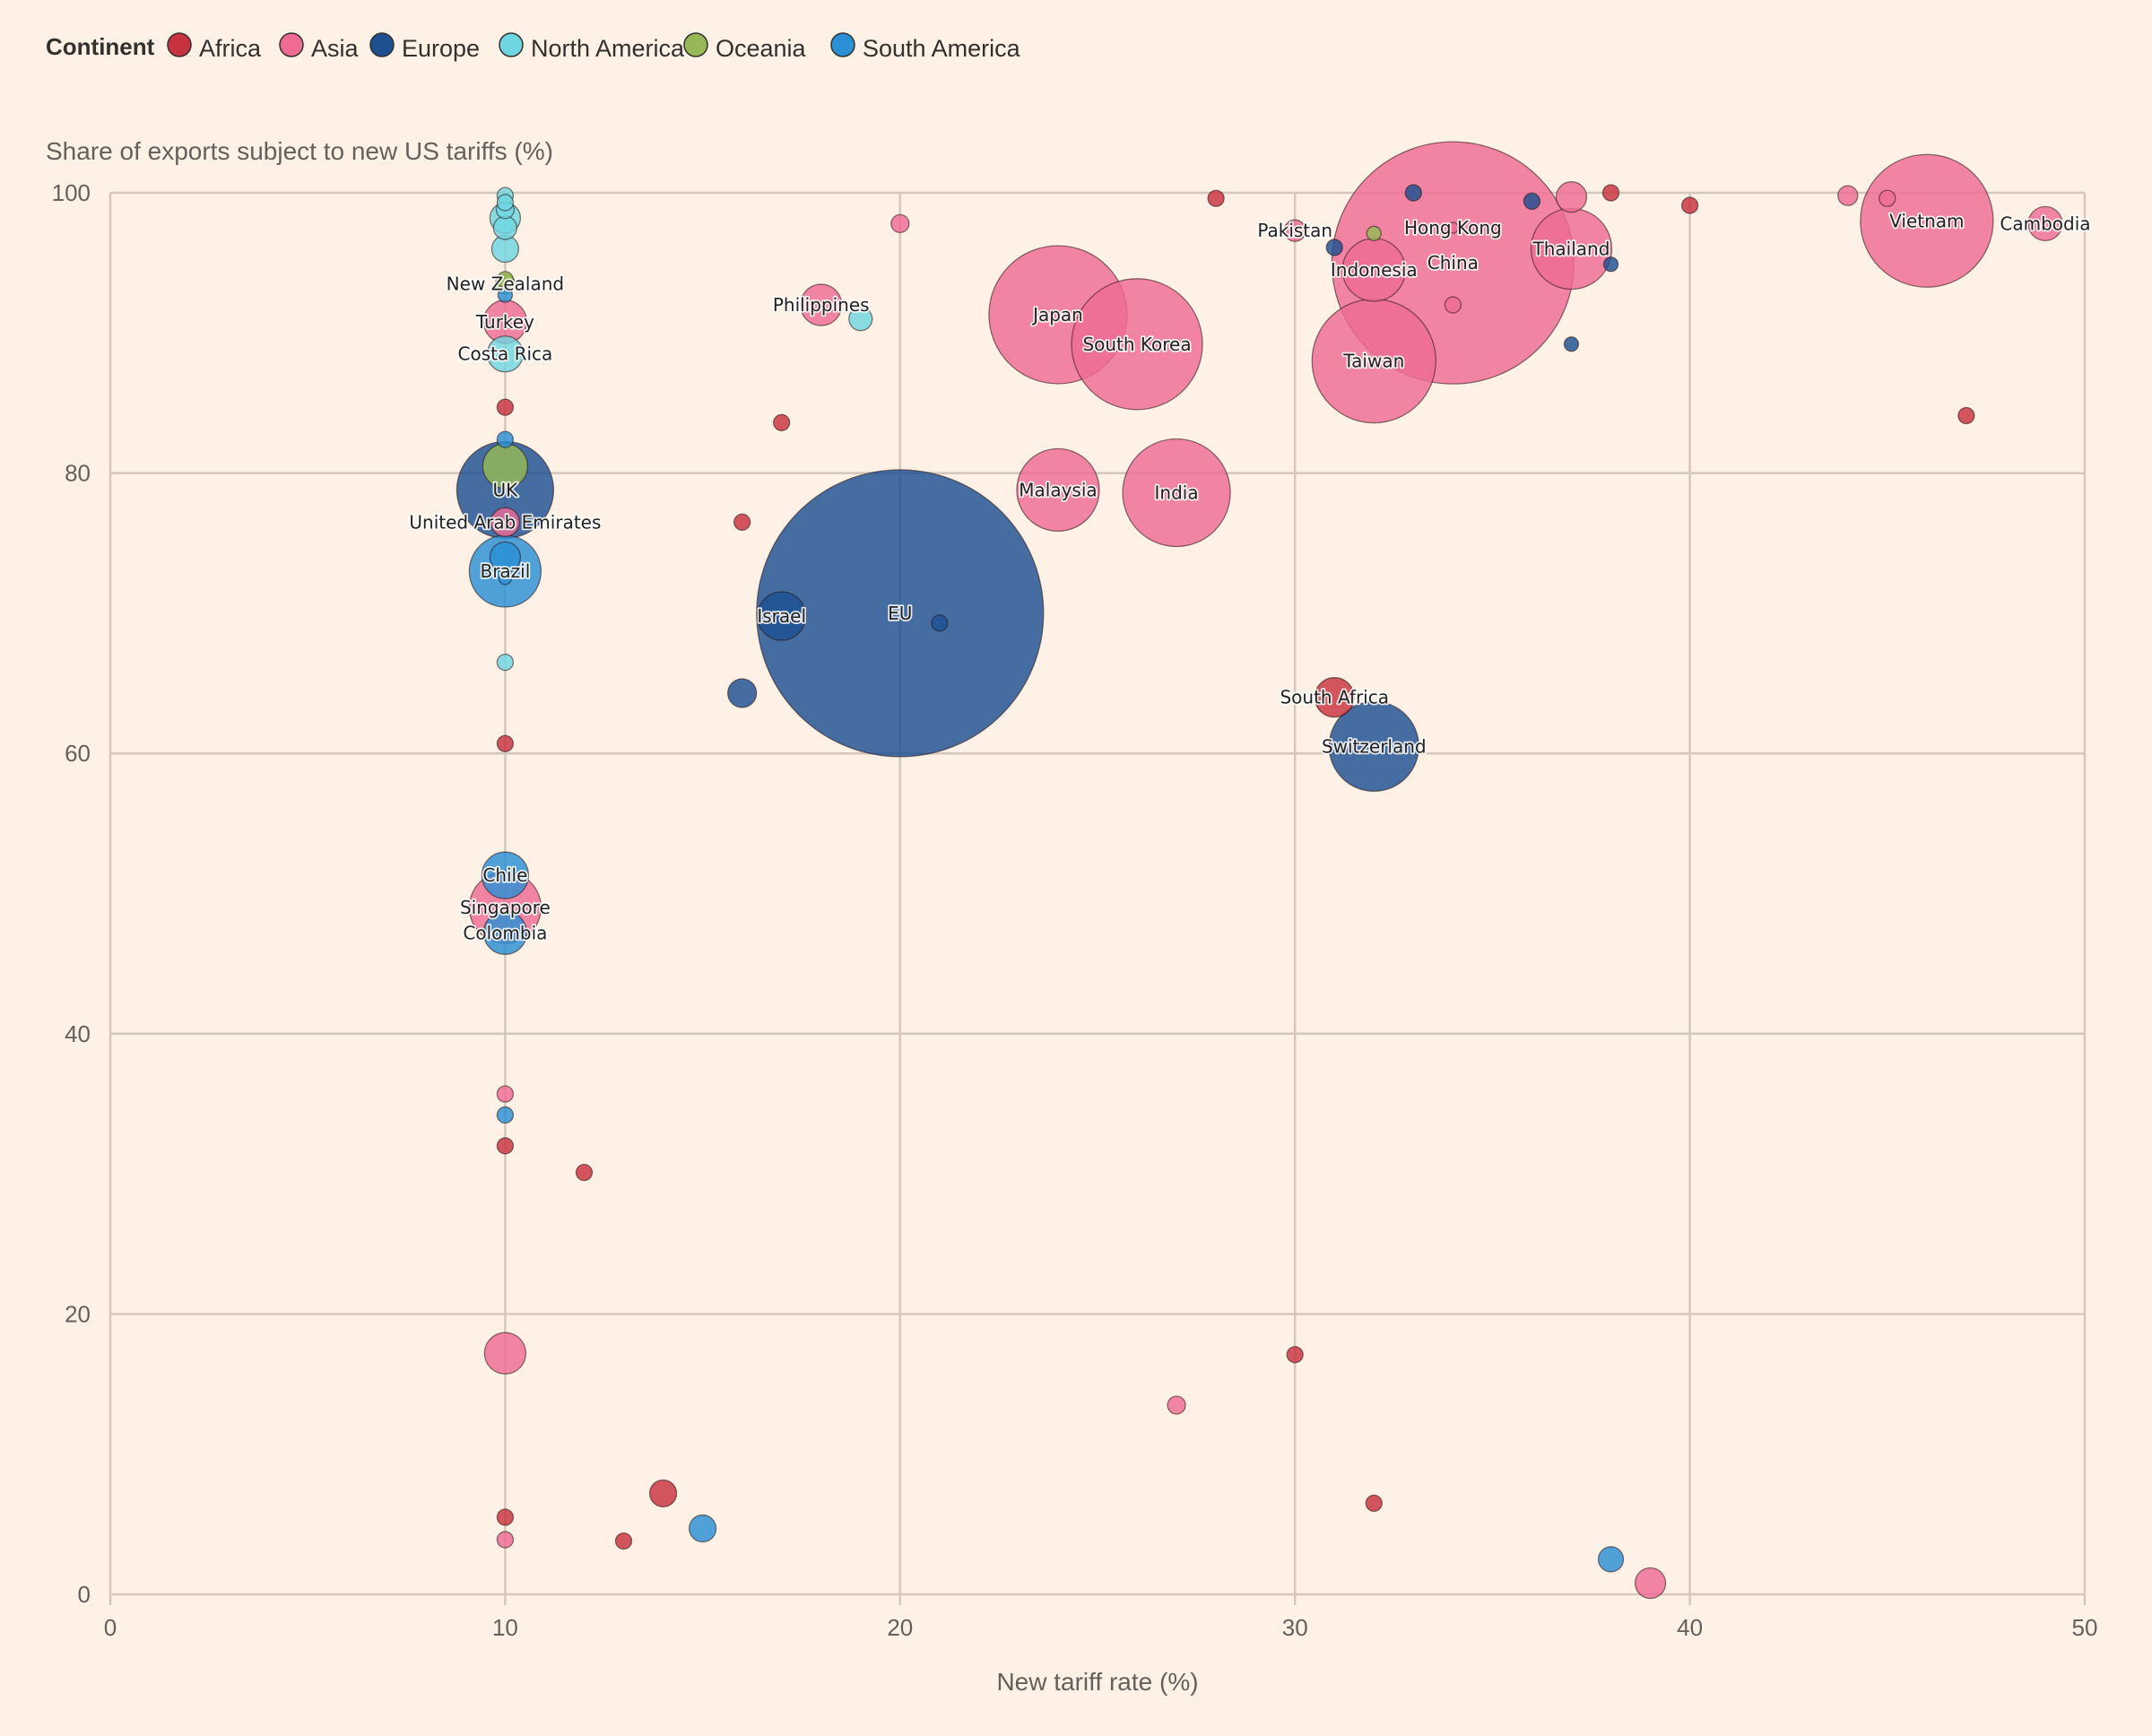  What do you see at coordinates (505, 908) in the screenshot?
I see `bubble-label-singapore: Singapore` at bounding box center [505, 908].